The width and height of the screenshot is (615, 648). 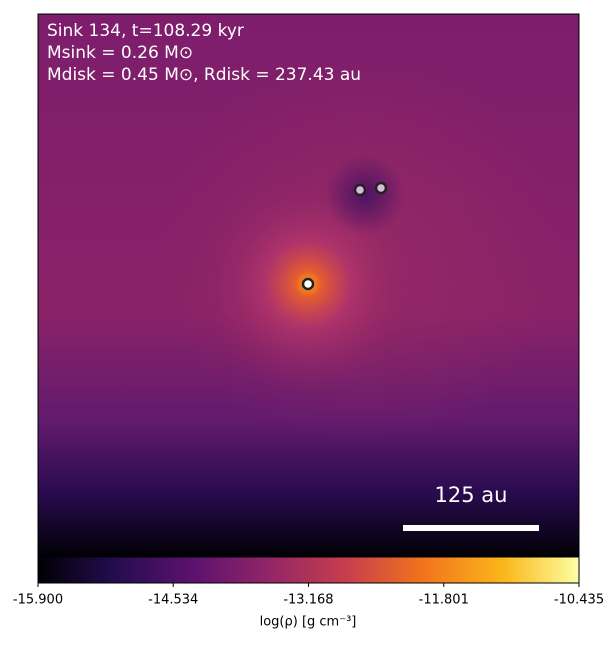 I want to click on annotation: Mdisk = 0.45 M⊙, Rdisk = 237.43 au, so click(x=204, y=75).